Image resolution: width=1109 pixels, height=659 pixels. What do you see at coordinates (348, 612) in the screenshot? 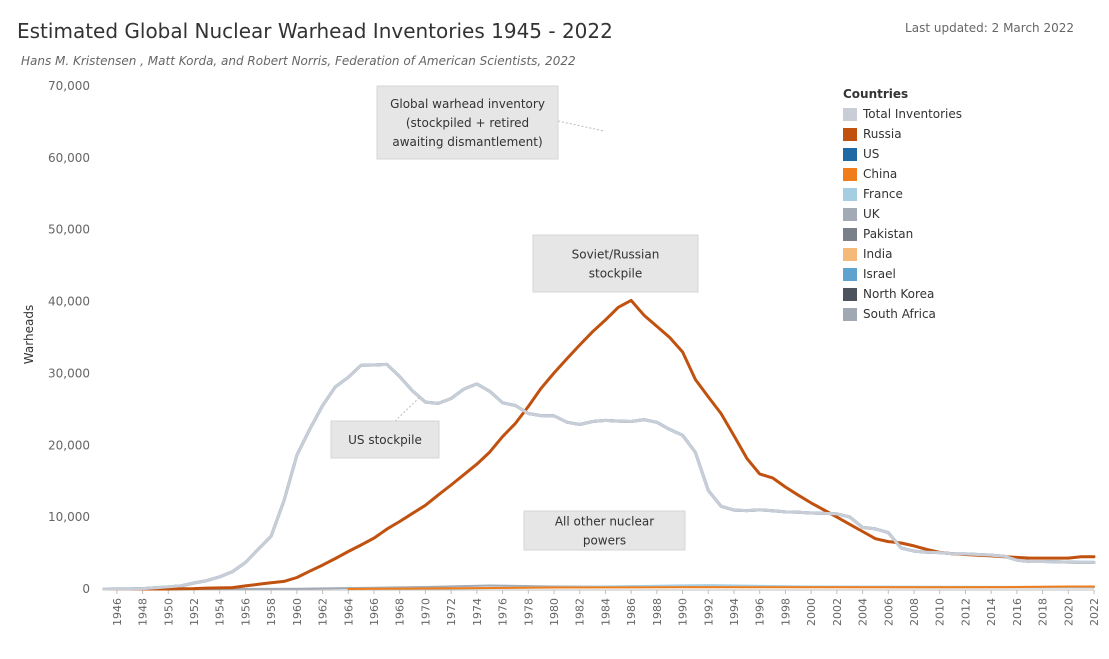
I see `x-tick-label: 1964` at bounding box center [348, 612].